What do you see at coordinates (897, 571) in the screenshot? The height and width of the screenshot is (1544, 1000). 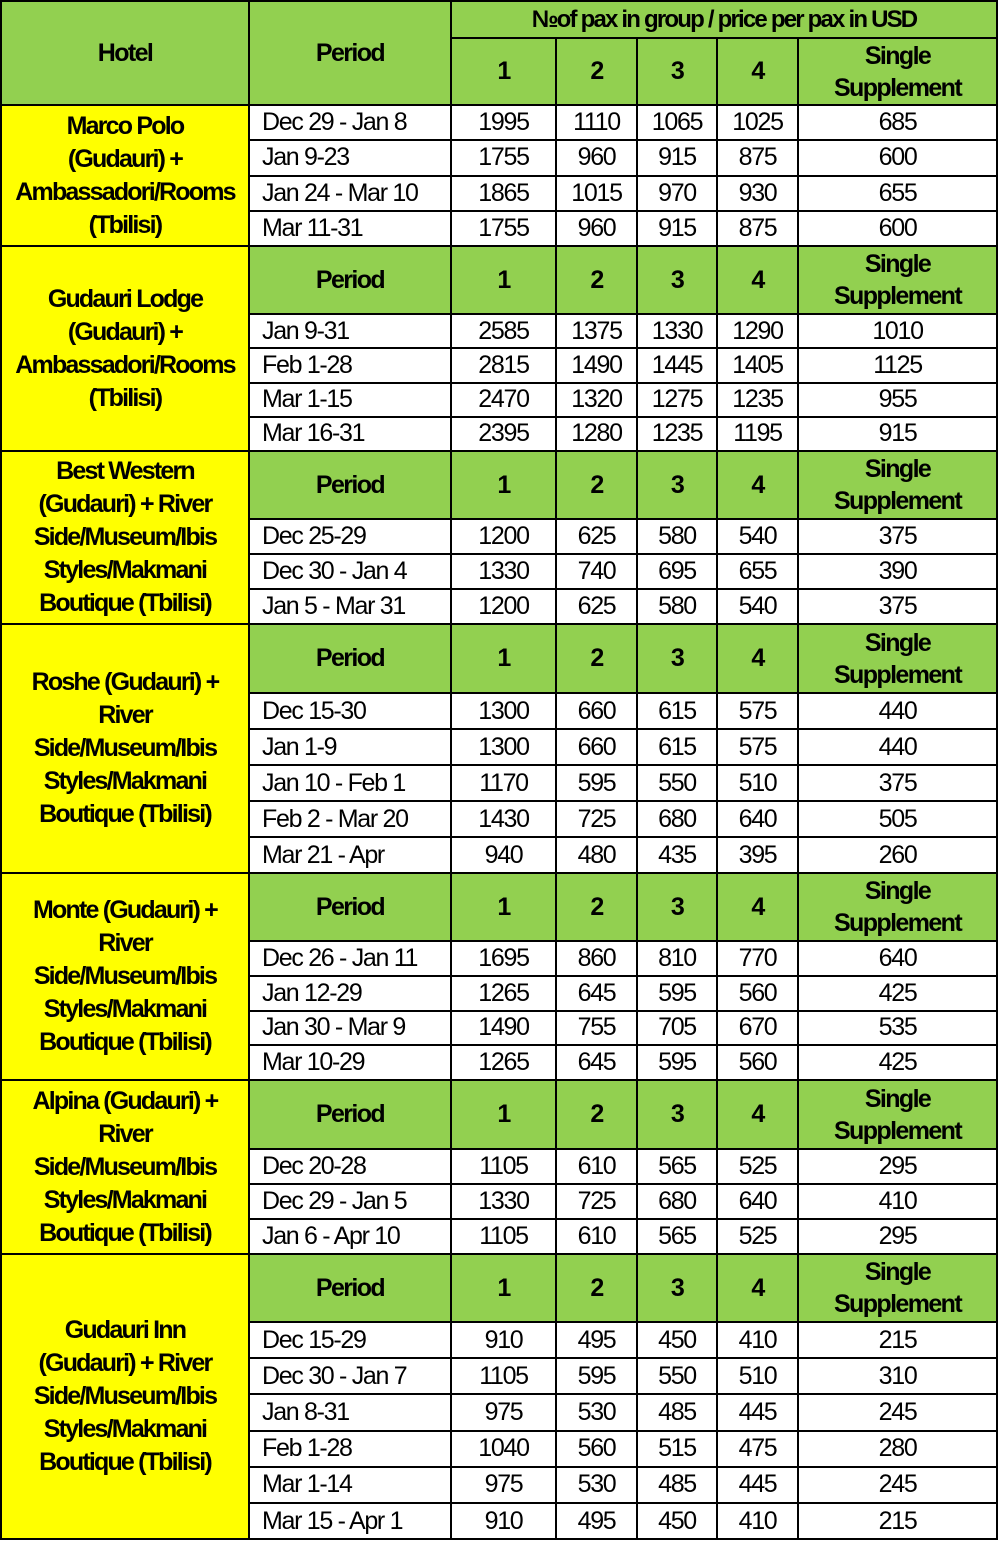 I see `single-supplement-cell: 390` at bounding box center [897, 571].